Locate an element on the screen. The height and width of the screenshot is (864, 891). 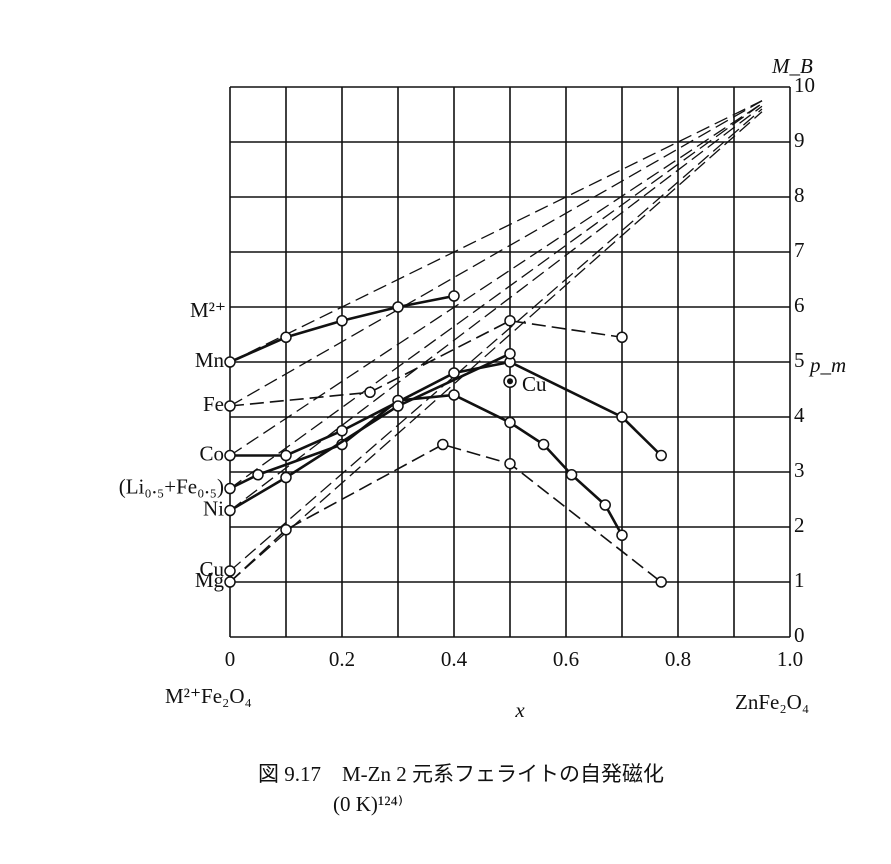
x-right-label: ZnFe₂O₄ is located at coordinates (772, 702).